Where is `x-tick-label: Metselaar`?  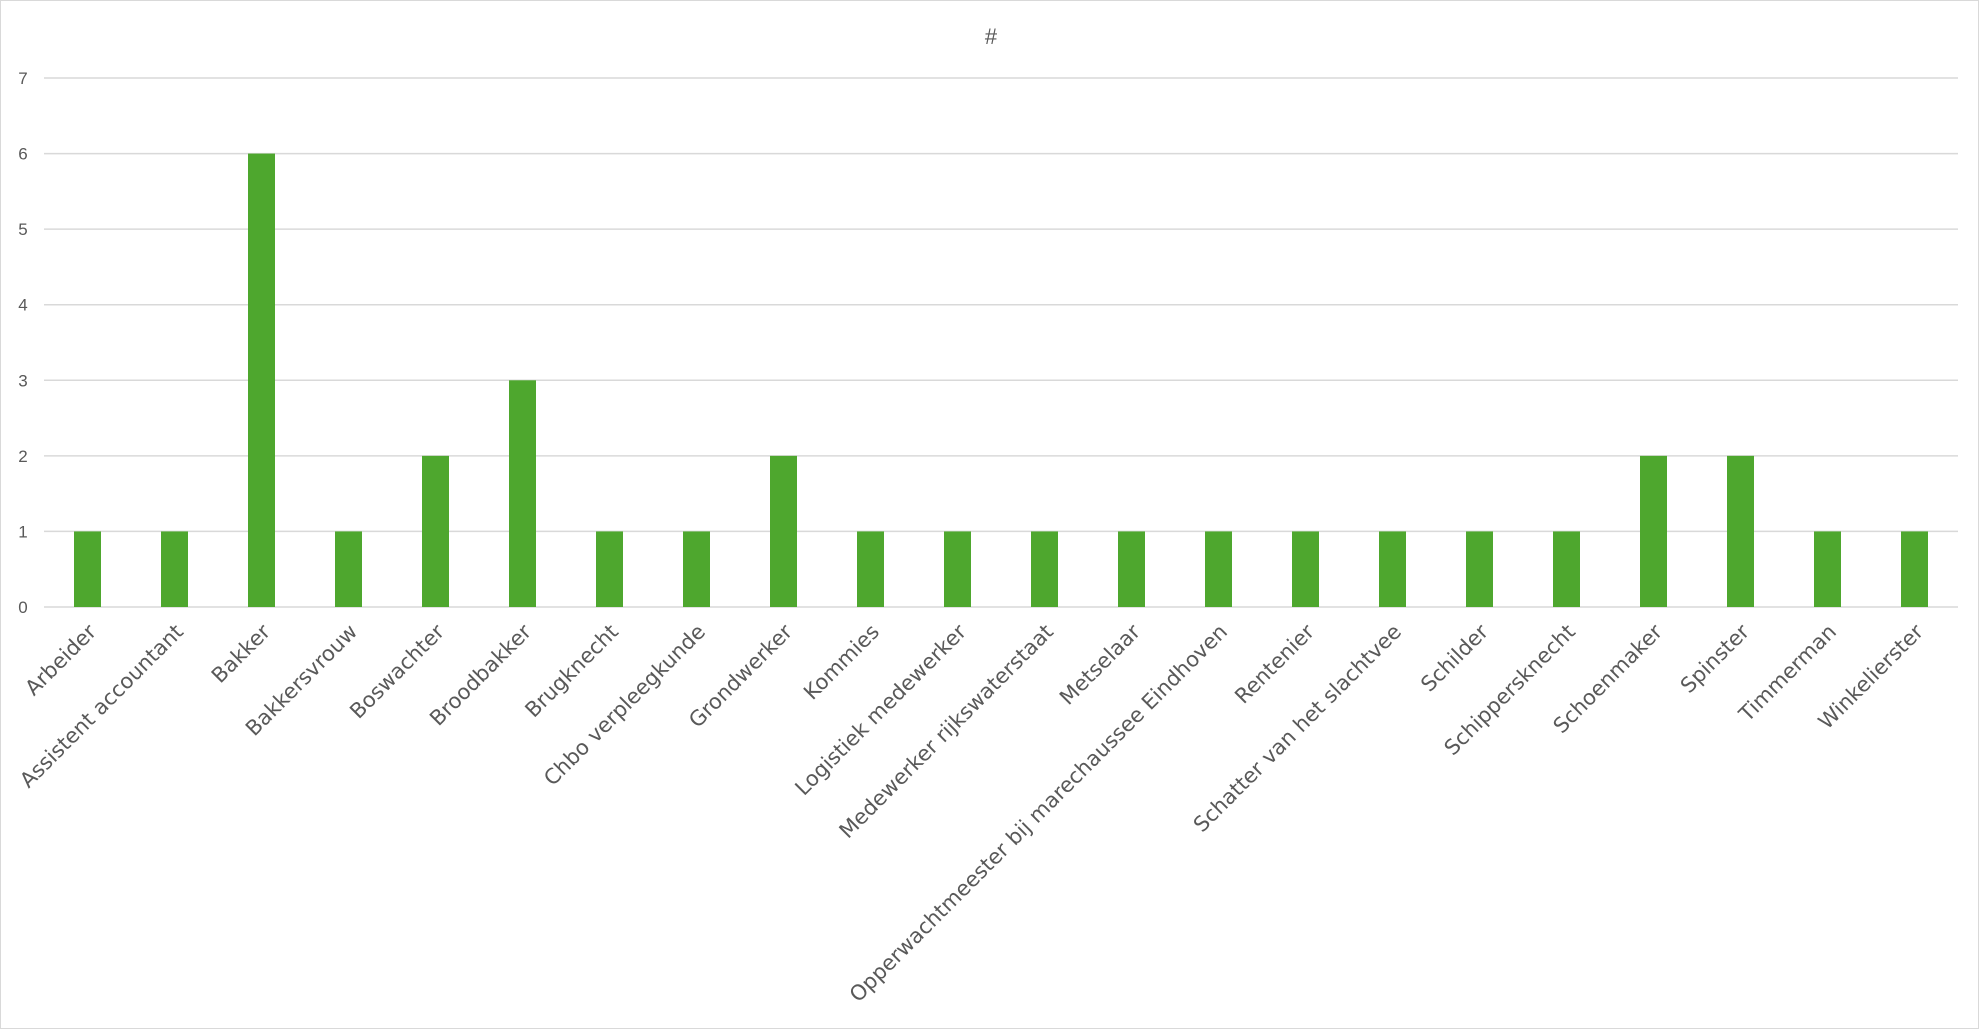 x-tick-label: Metselaar is located at coordinates (1100, 664).